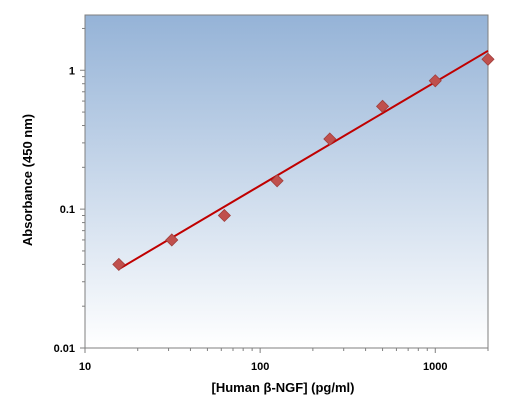  What do you see at coordinates (435, 367) in the screenshot?
I see `x-tick-label: 1000` at bounding box center [435, 367].